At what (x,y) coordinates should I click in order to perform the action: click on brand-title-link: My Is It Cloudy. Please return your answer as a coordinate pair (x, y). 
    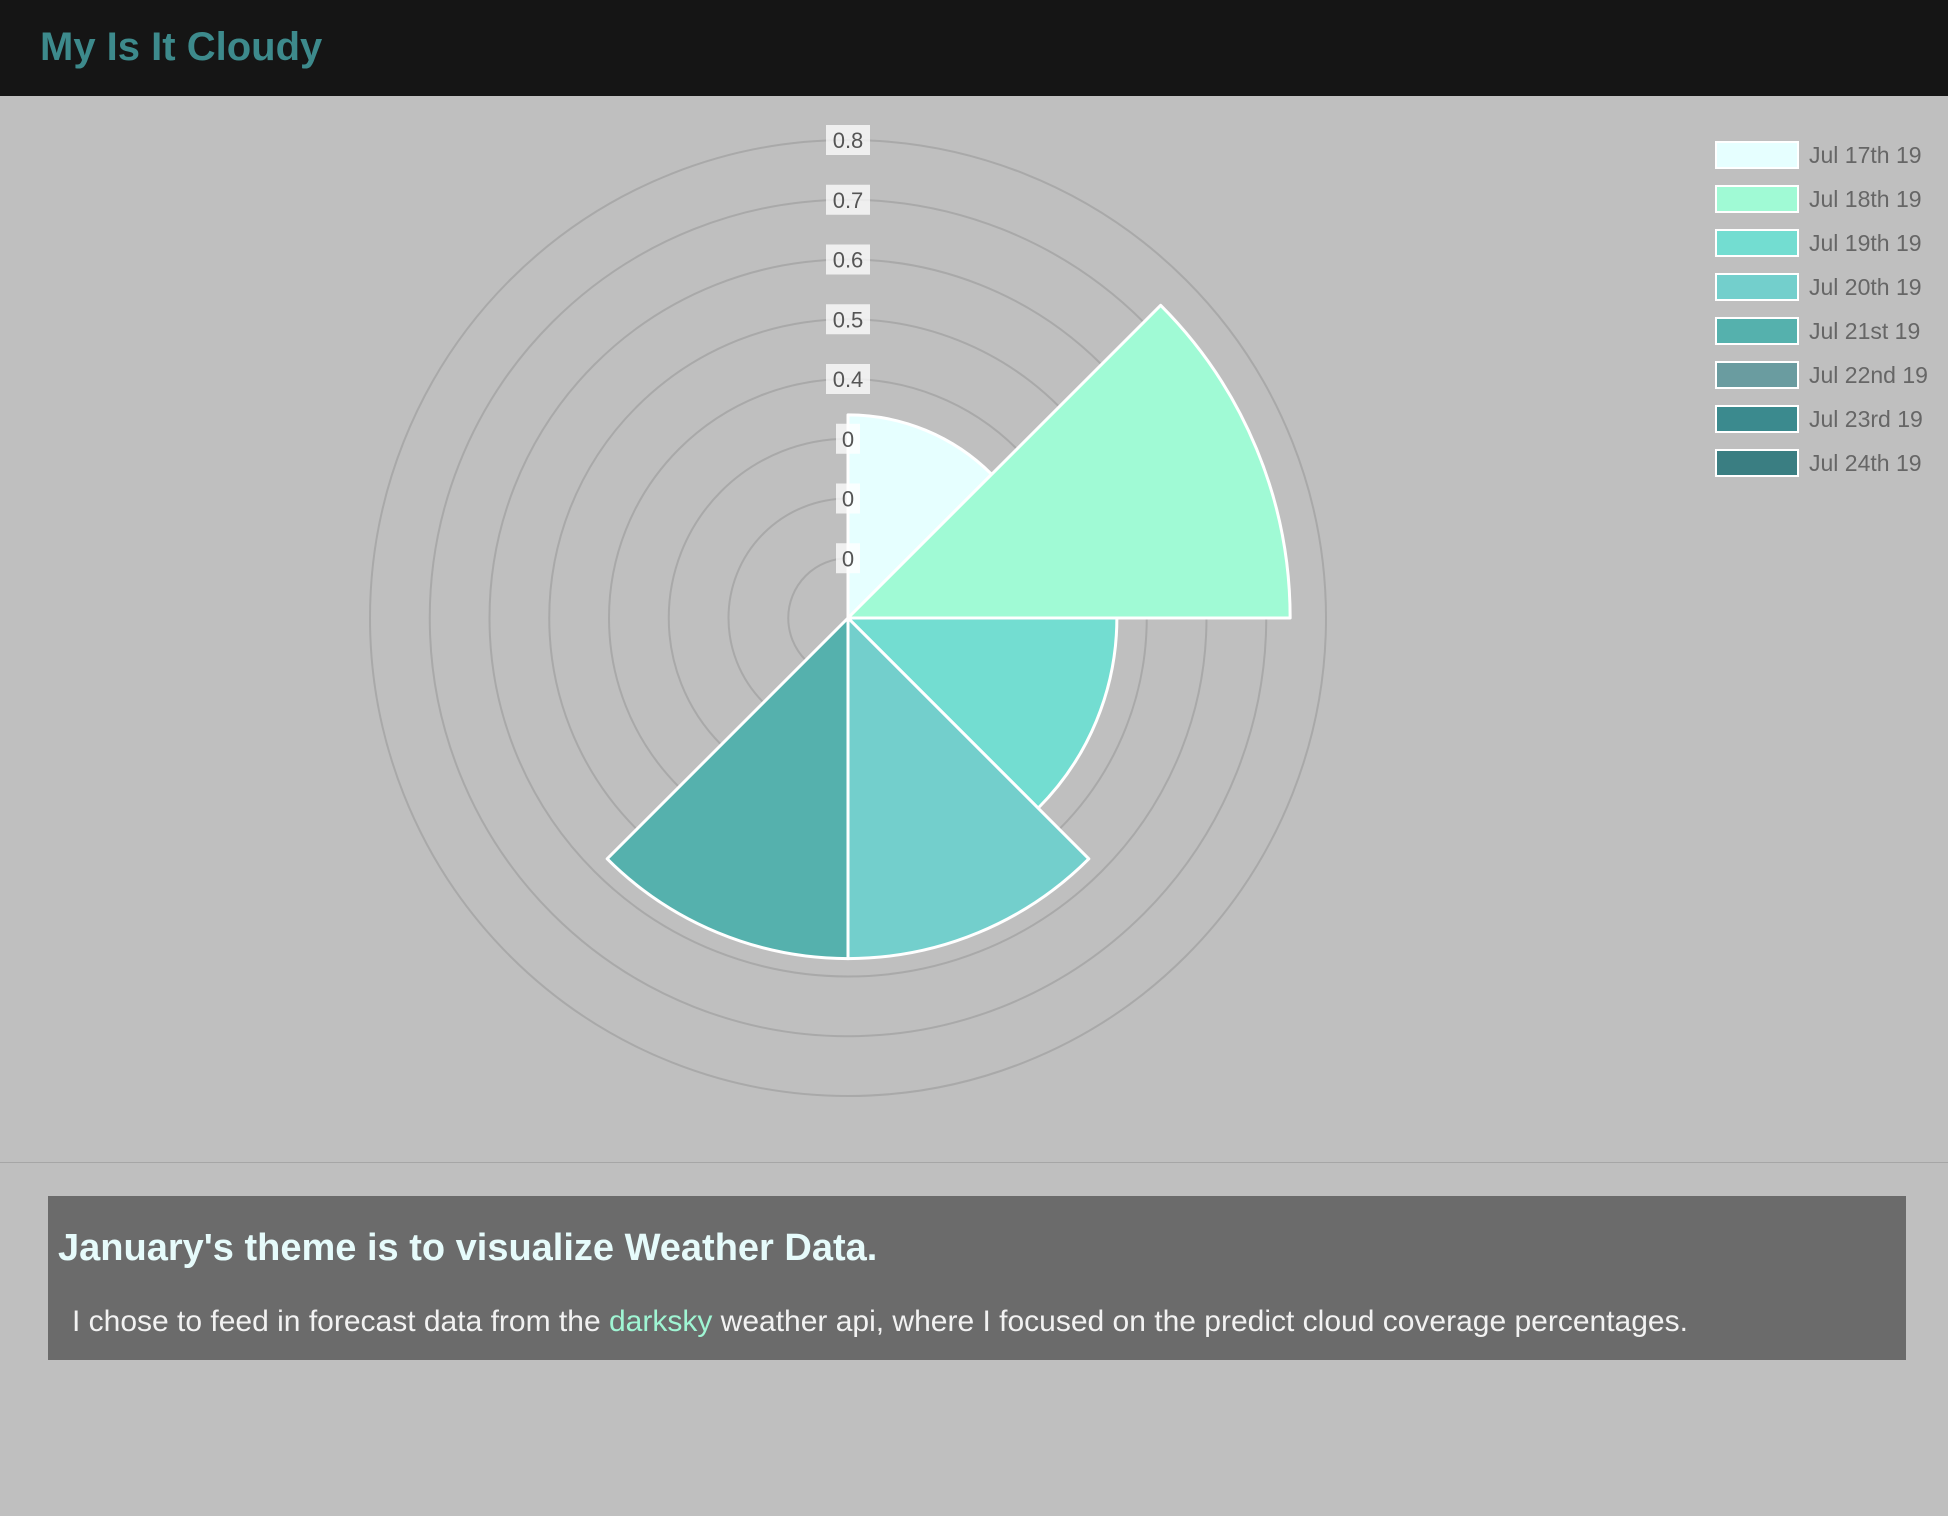
    Looking at the image, I should click on (181, 47).